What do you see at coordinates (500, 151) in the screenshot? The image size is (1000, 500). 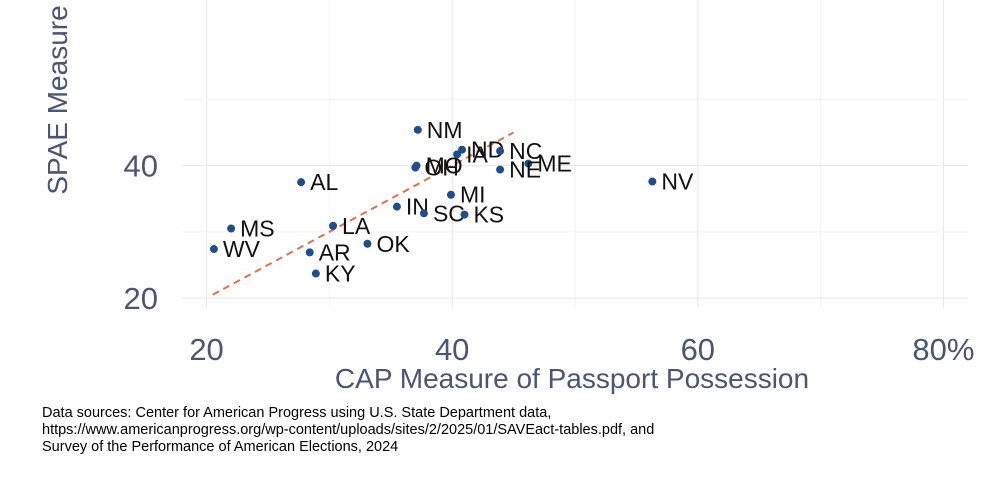 I see `point-nc` at bounding box center [500, 151].